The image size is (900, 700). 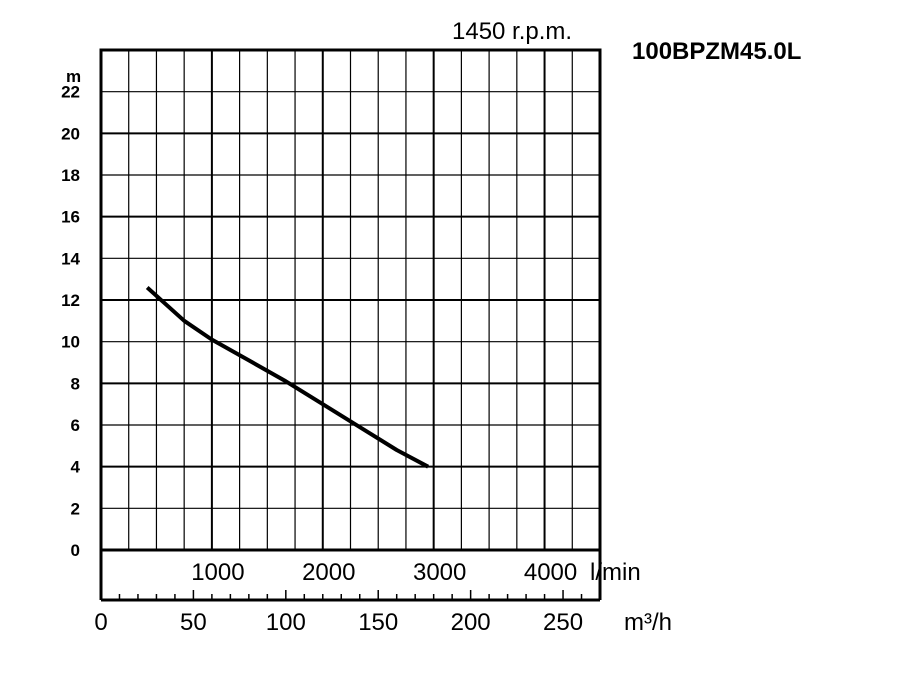 What do you see at coordinates (716, 51) in the screenshot?
I see `model-label: 100BPZM45.0L` at bounding box center [716, 51].